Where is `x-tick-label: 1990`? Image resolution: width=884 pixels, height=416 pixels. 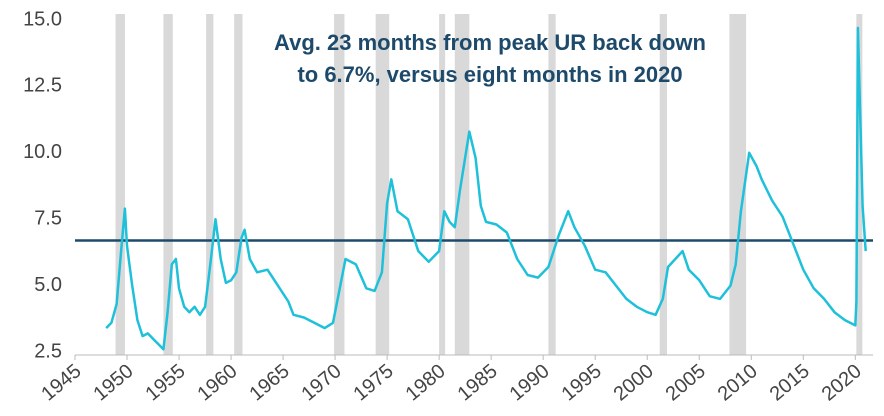 x-tick-label: 1990 is located at coordinates (530, 382).